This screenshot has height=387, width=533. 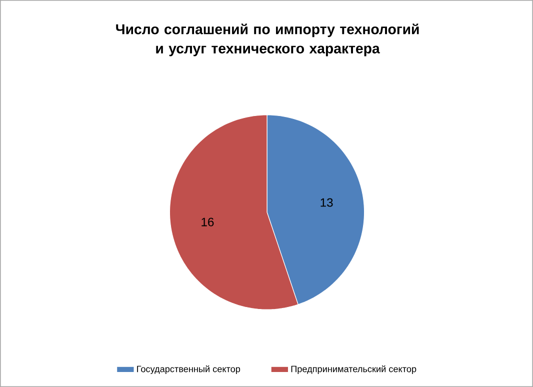 What do you see at coordinates (267, 40) in the screenshot?
I see `chart-title: Число соглашений по импорту технологий и услуг технического характера` at bounding box center [267, 40].